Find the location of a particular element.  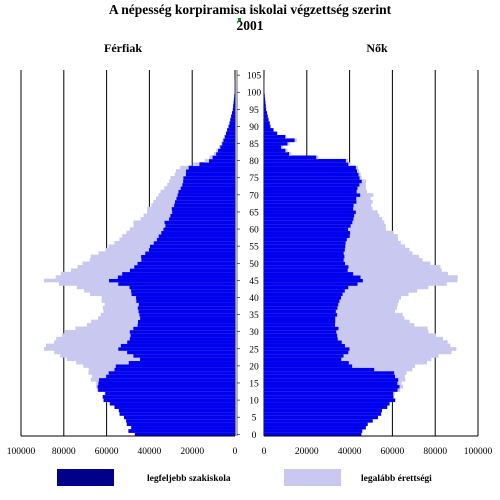

age-tick-label: 90 is located at coordinates (254, 128).